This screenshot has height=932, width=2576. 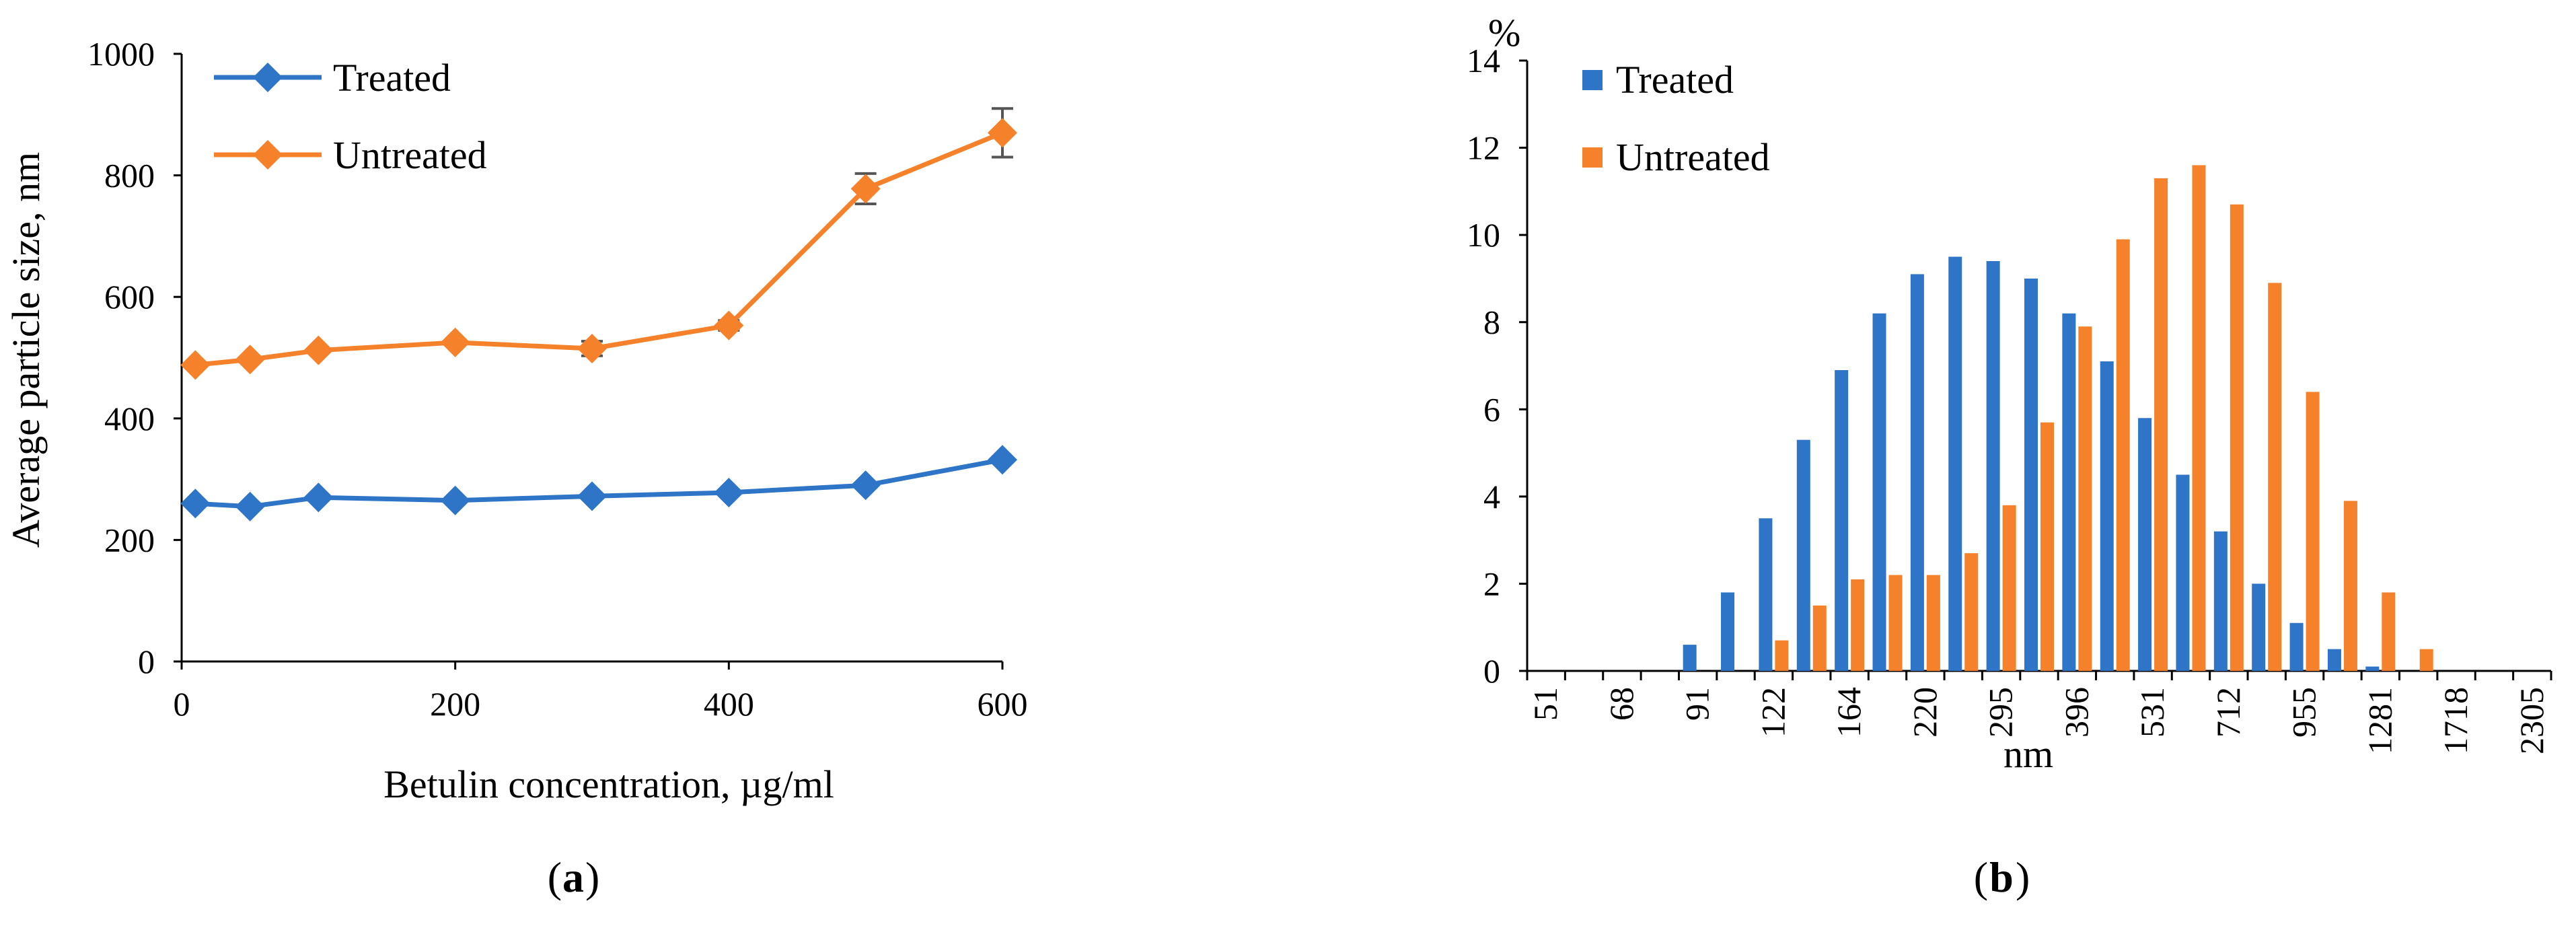 What do you see at coordinates (2001, 713) in the screenshot?
I see `b-x-tick-label: 295` at bounding box center [2001, 713].